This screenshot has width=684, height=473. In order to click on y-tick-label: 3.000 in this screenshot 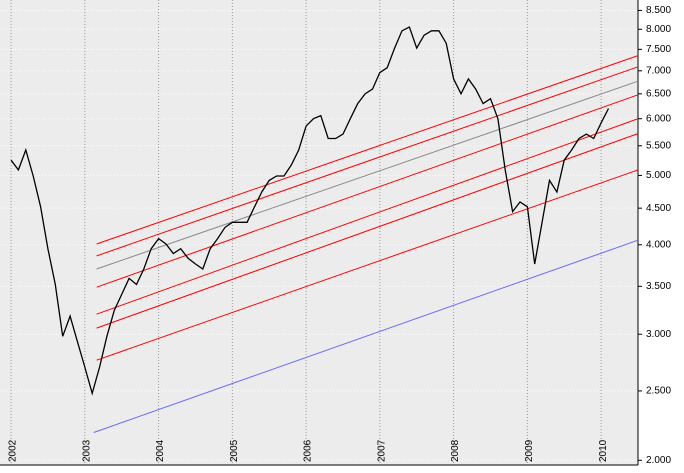, I will do `click(658, 334)`.